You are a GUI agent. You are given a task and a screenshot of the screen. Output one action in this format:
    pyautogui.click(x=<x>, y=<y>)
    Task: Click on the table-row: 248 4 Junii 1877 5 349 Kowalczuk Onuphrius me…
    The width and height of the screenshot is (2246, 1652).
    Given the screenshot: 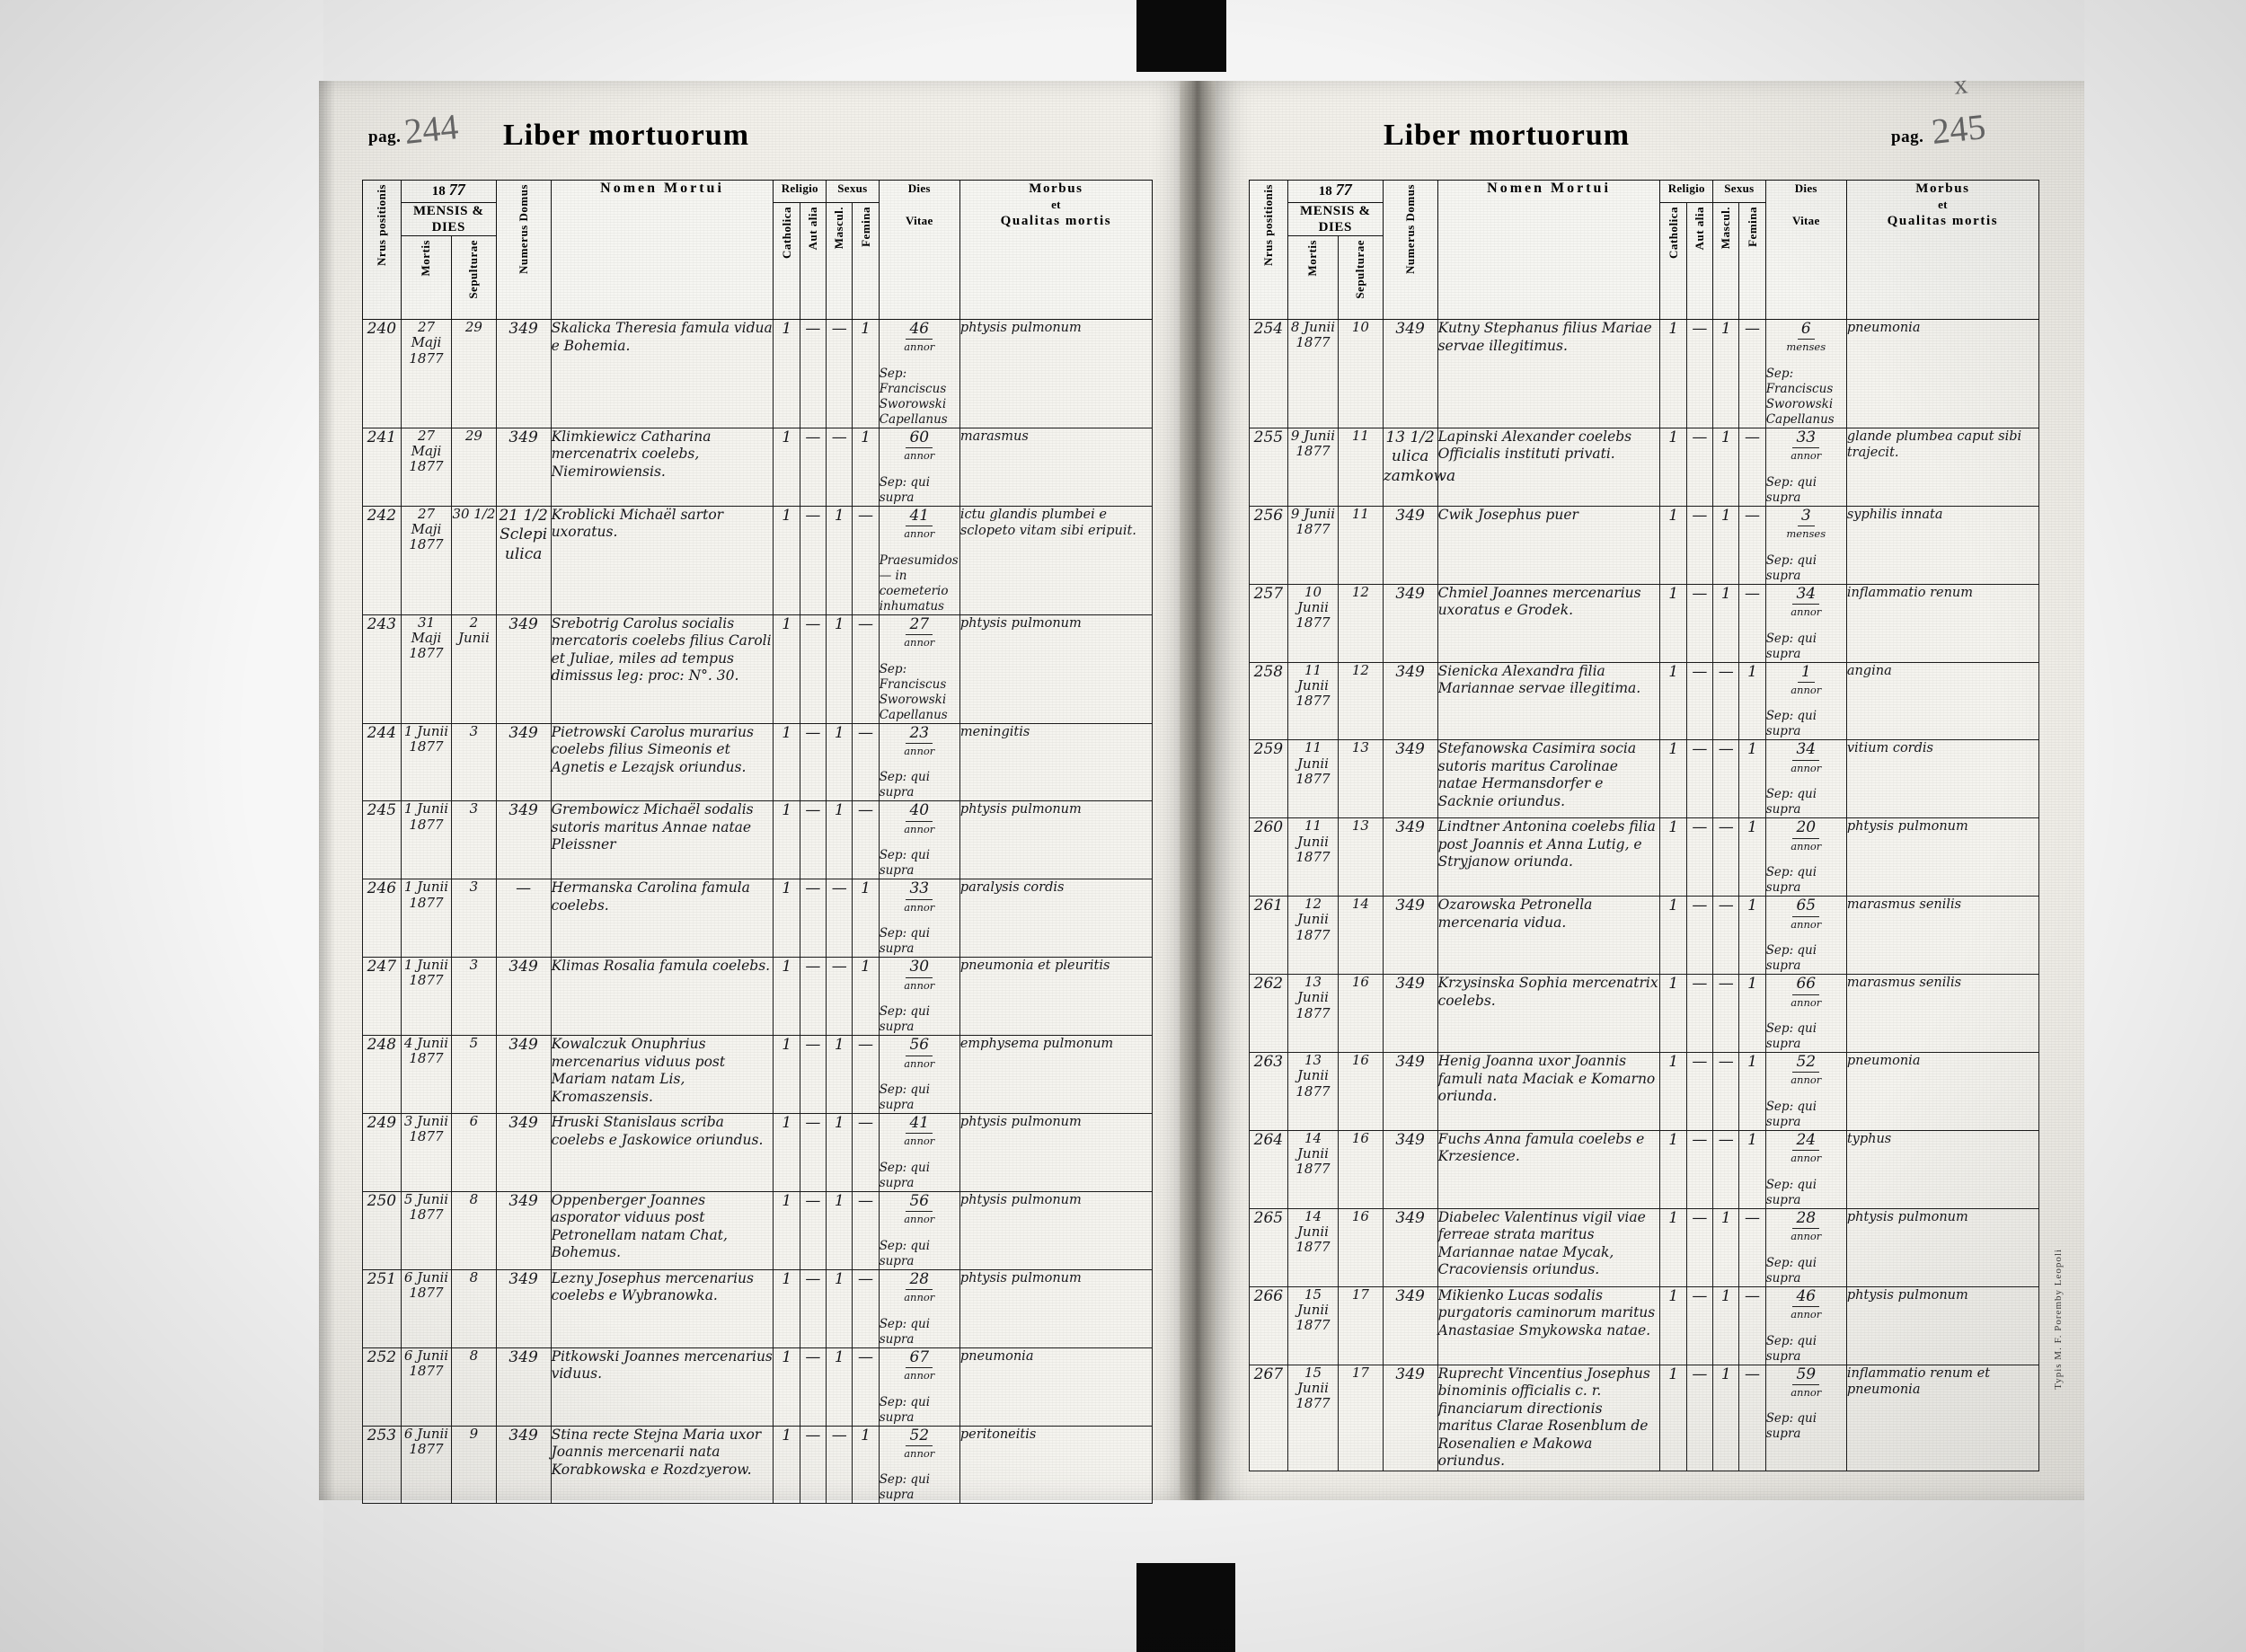 What is the action you would take?
    pyautogui.click(x=758, y=1075)
    